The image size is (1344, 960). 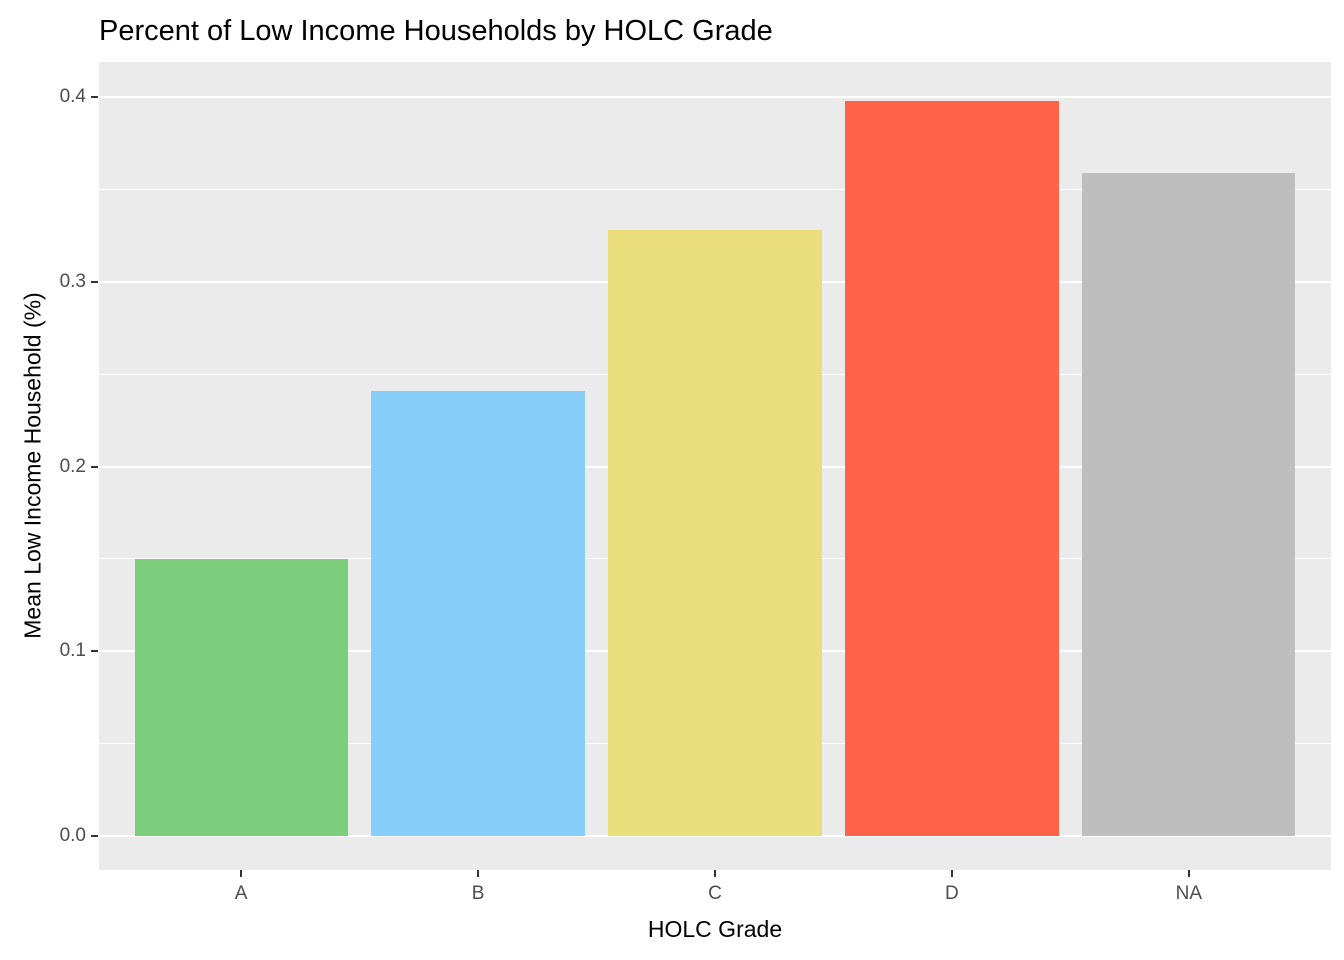 I want to click on x-tick-label-b: B, so click(x=478, y=893).